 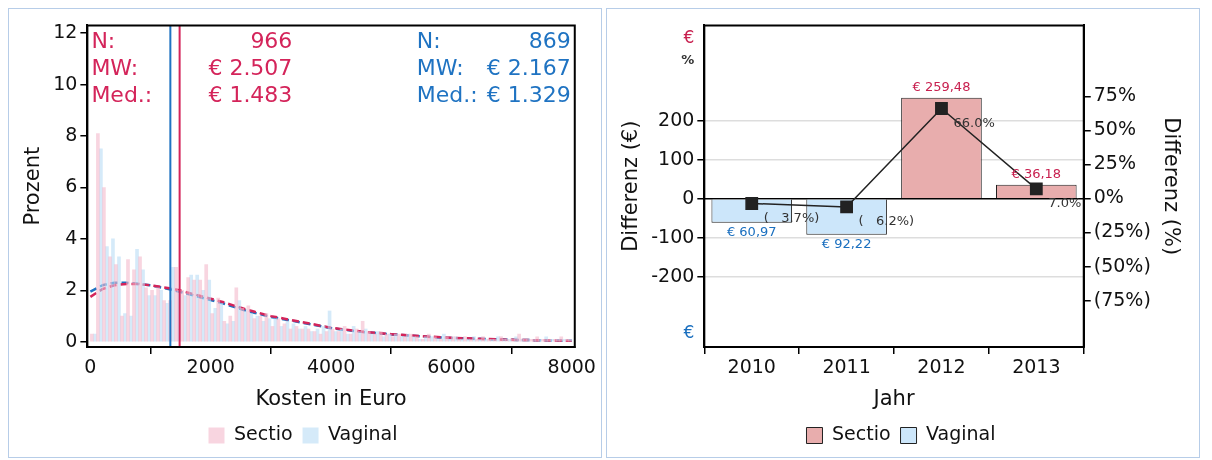 What do you see at coordinates (71, 236) in the screenshot?
I see `y-tick-label: 4` at bounding box center [71, 236].